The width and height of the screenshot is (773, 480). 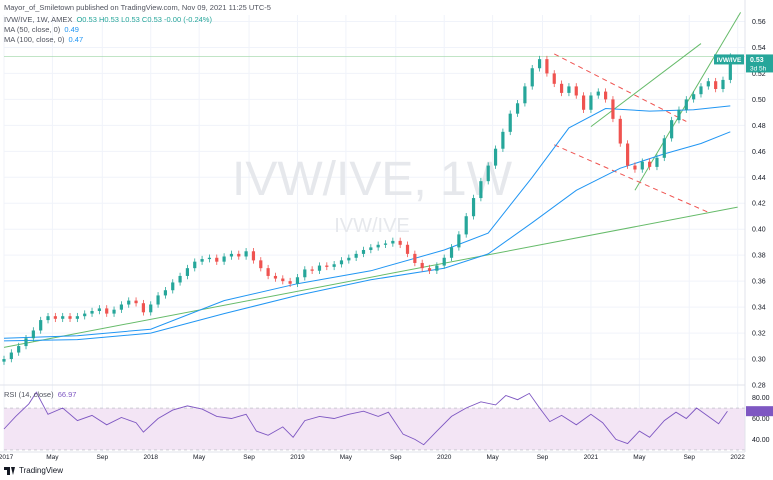 I want to click on legend-ma50: MA (50, close, 0) 0.49, so click(x=41, y=29).